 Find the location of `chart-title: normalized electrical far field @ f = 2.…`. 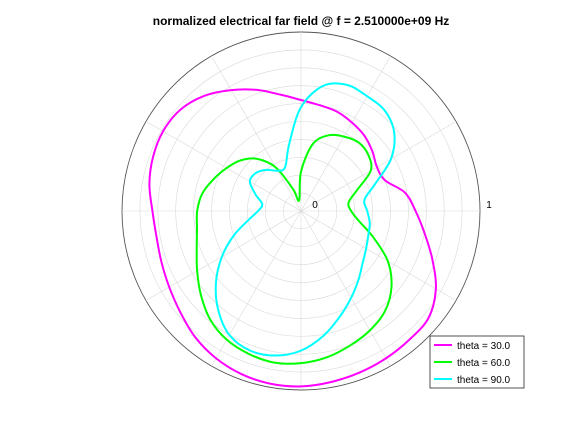

chart-title: normalized electrical far field @ f = 2.… is located at coordinates (301, 21).